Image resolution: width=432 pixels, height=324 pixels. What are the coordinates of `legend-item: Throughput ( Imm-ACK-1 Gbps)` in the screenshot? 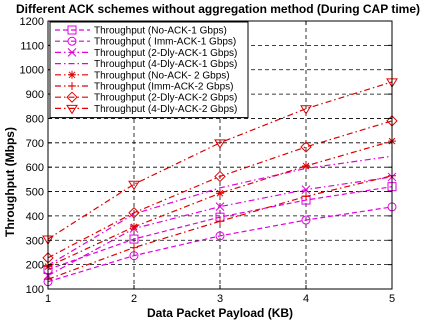 It's located at (145, 42).